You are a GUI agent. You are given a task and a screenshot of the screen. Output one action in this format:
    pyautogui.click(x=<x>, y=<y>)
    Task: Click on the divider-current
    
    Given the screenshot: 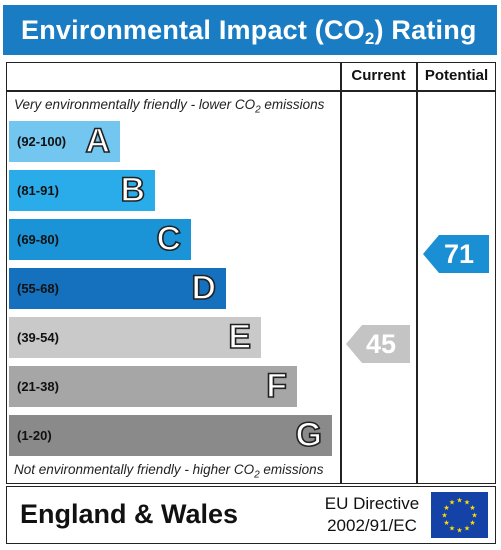 What is the action you would take?
    pyautogui.click(x=341, y=273)
    